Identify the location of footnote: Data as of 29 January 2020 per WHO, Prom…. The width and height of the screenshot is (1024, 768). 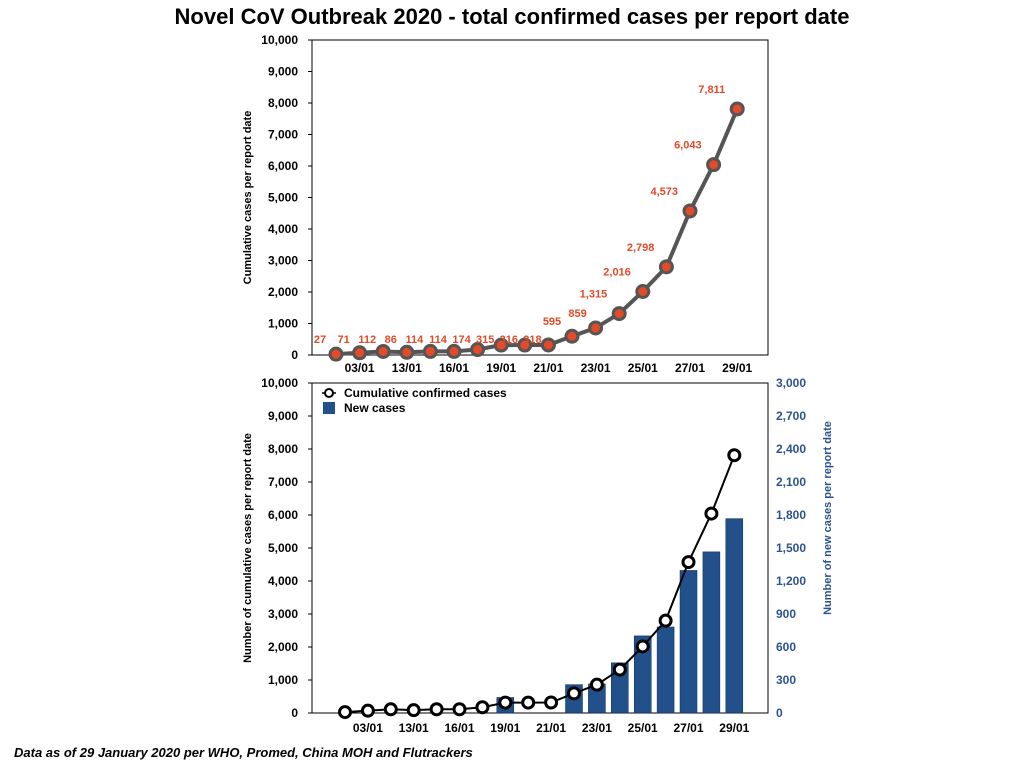
(243, 752).